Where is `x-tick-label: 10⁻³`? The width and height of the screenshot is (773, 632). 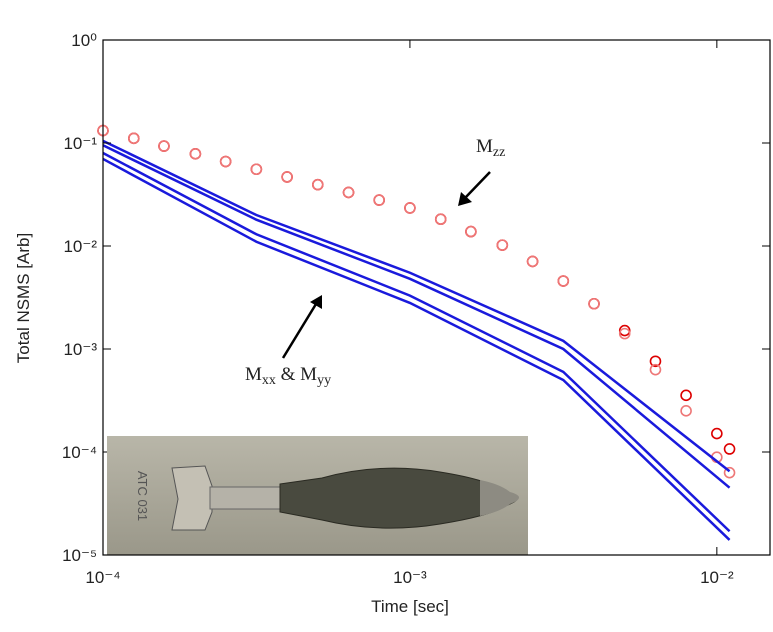 x-tick-label: 10⁻³ is located at coordinates (410, 577).